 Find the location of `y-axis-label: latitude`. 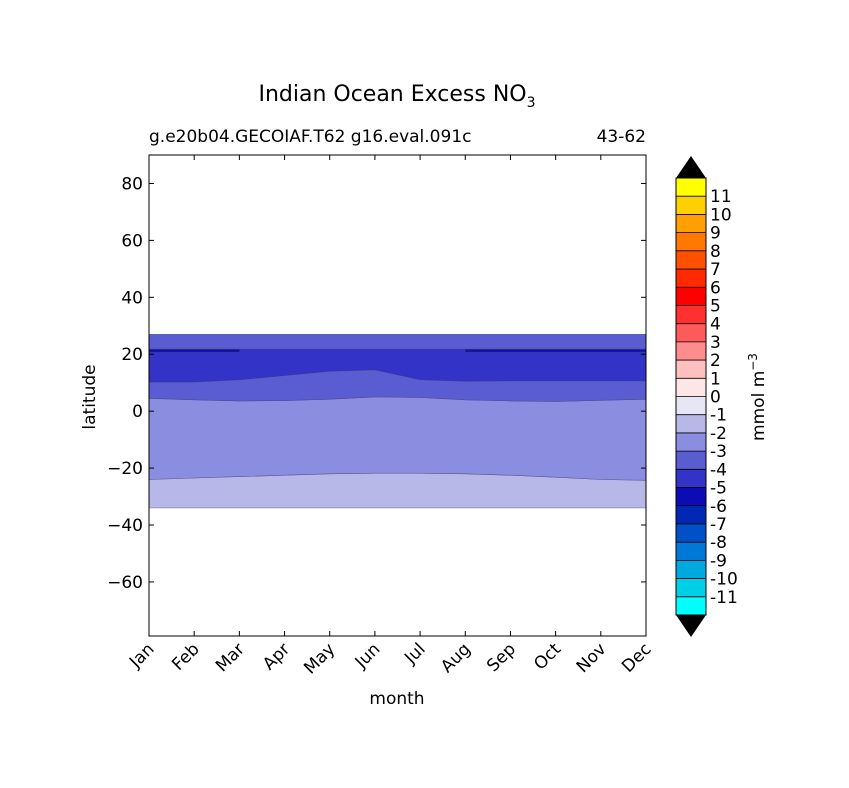

y-axis-label: latitude is located at coordinates (90, 396).